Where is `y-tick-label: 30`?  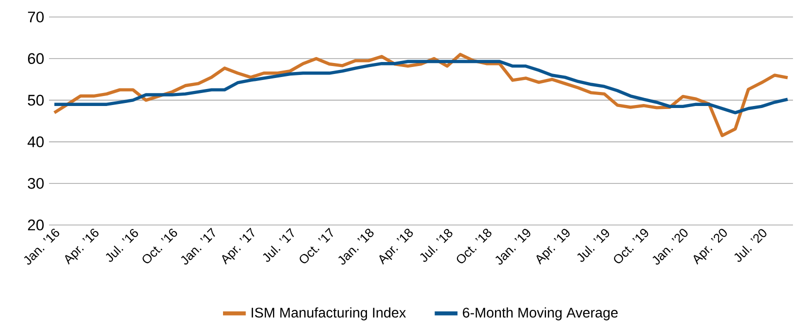
y-tick-label: 30 is located at coordinates (36, 183).